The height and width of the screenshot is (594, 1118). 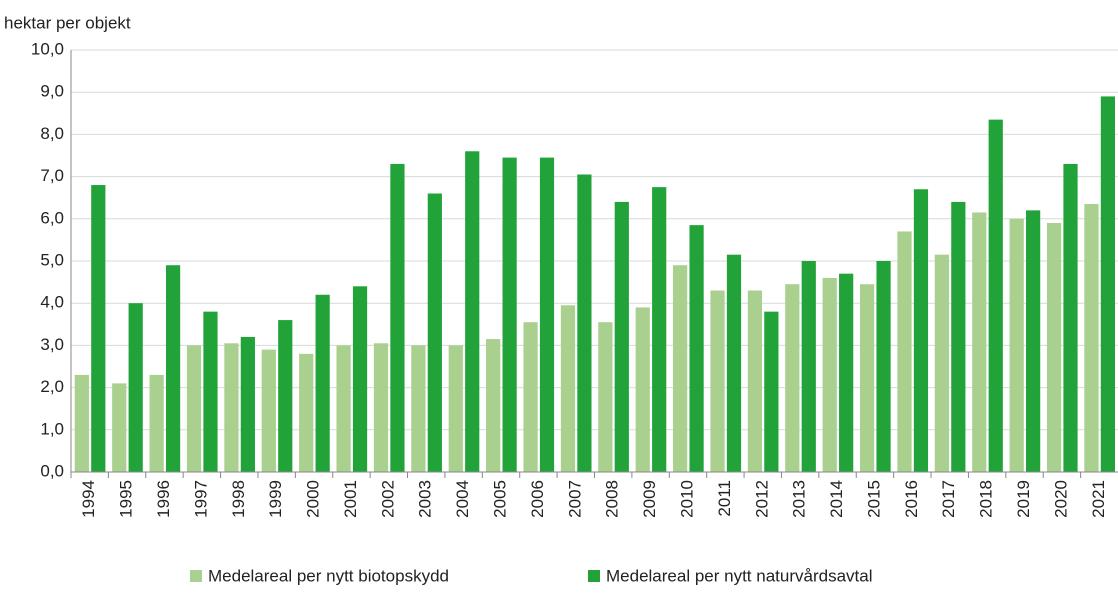 I want to click on x-tick-label: 2007, so click(x=574, y=499).